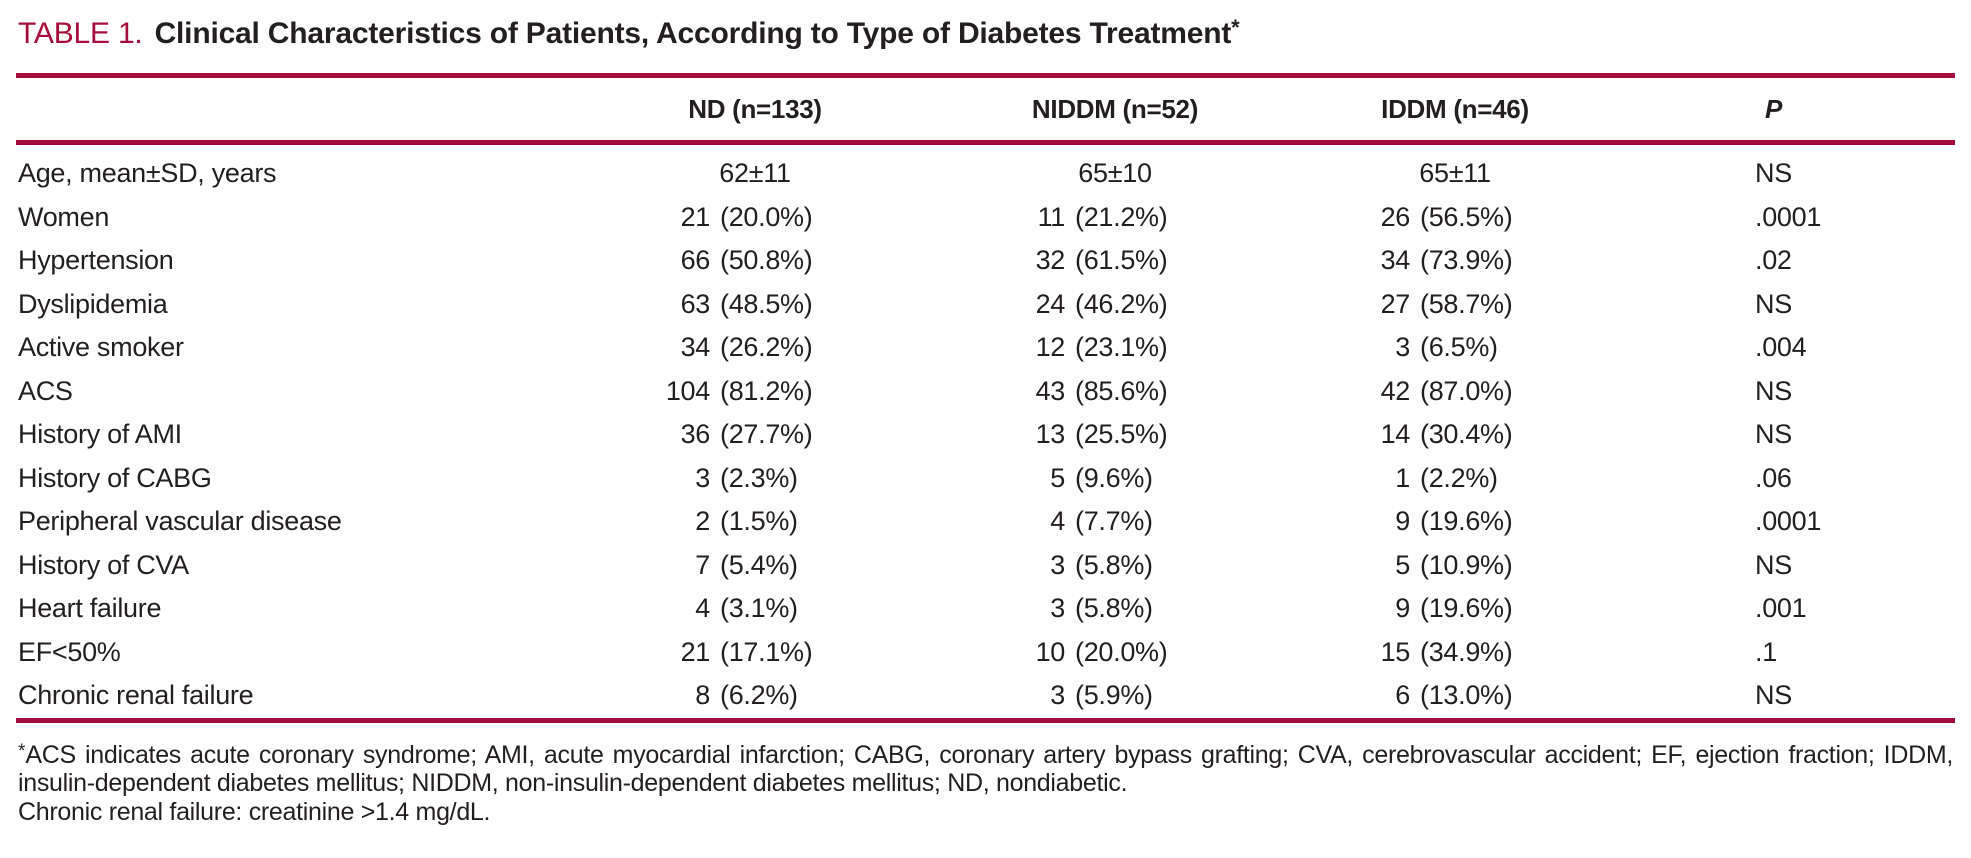 The image size is (1971, 858). Describe the element at coordinates (702, 521) in the screenshot. I see `value-count: 2` at that location.